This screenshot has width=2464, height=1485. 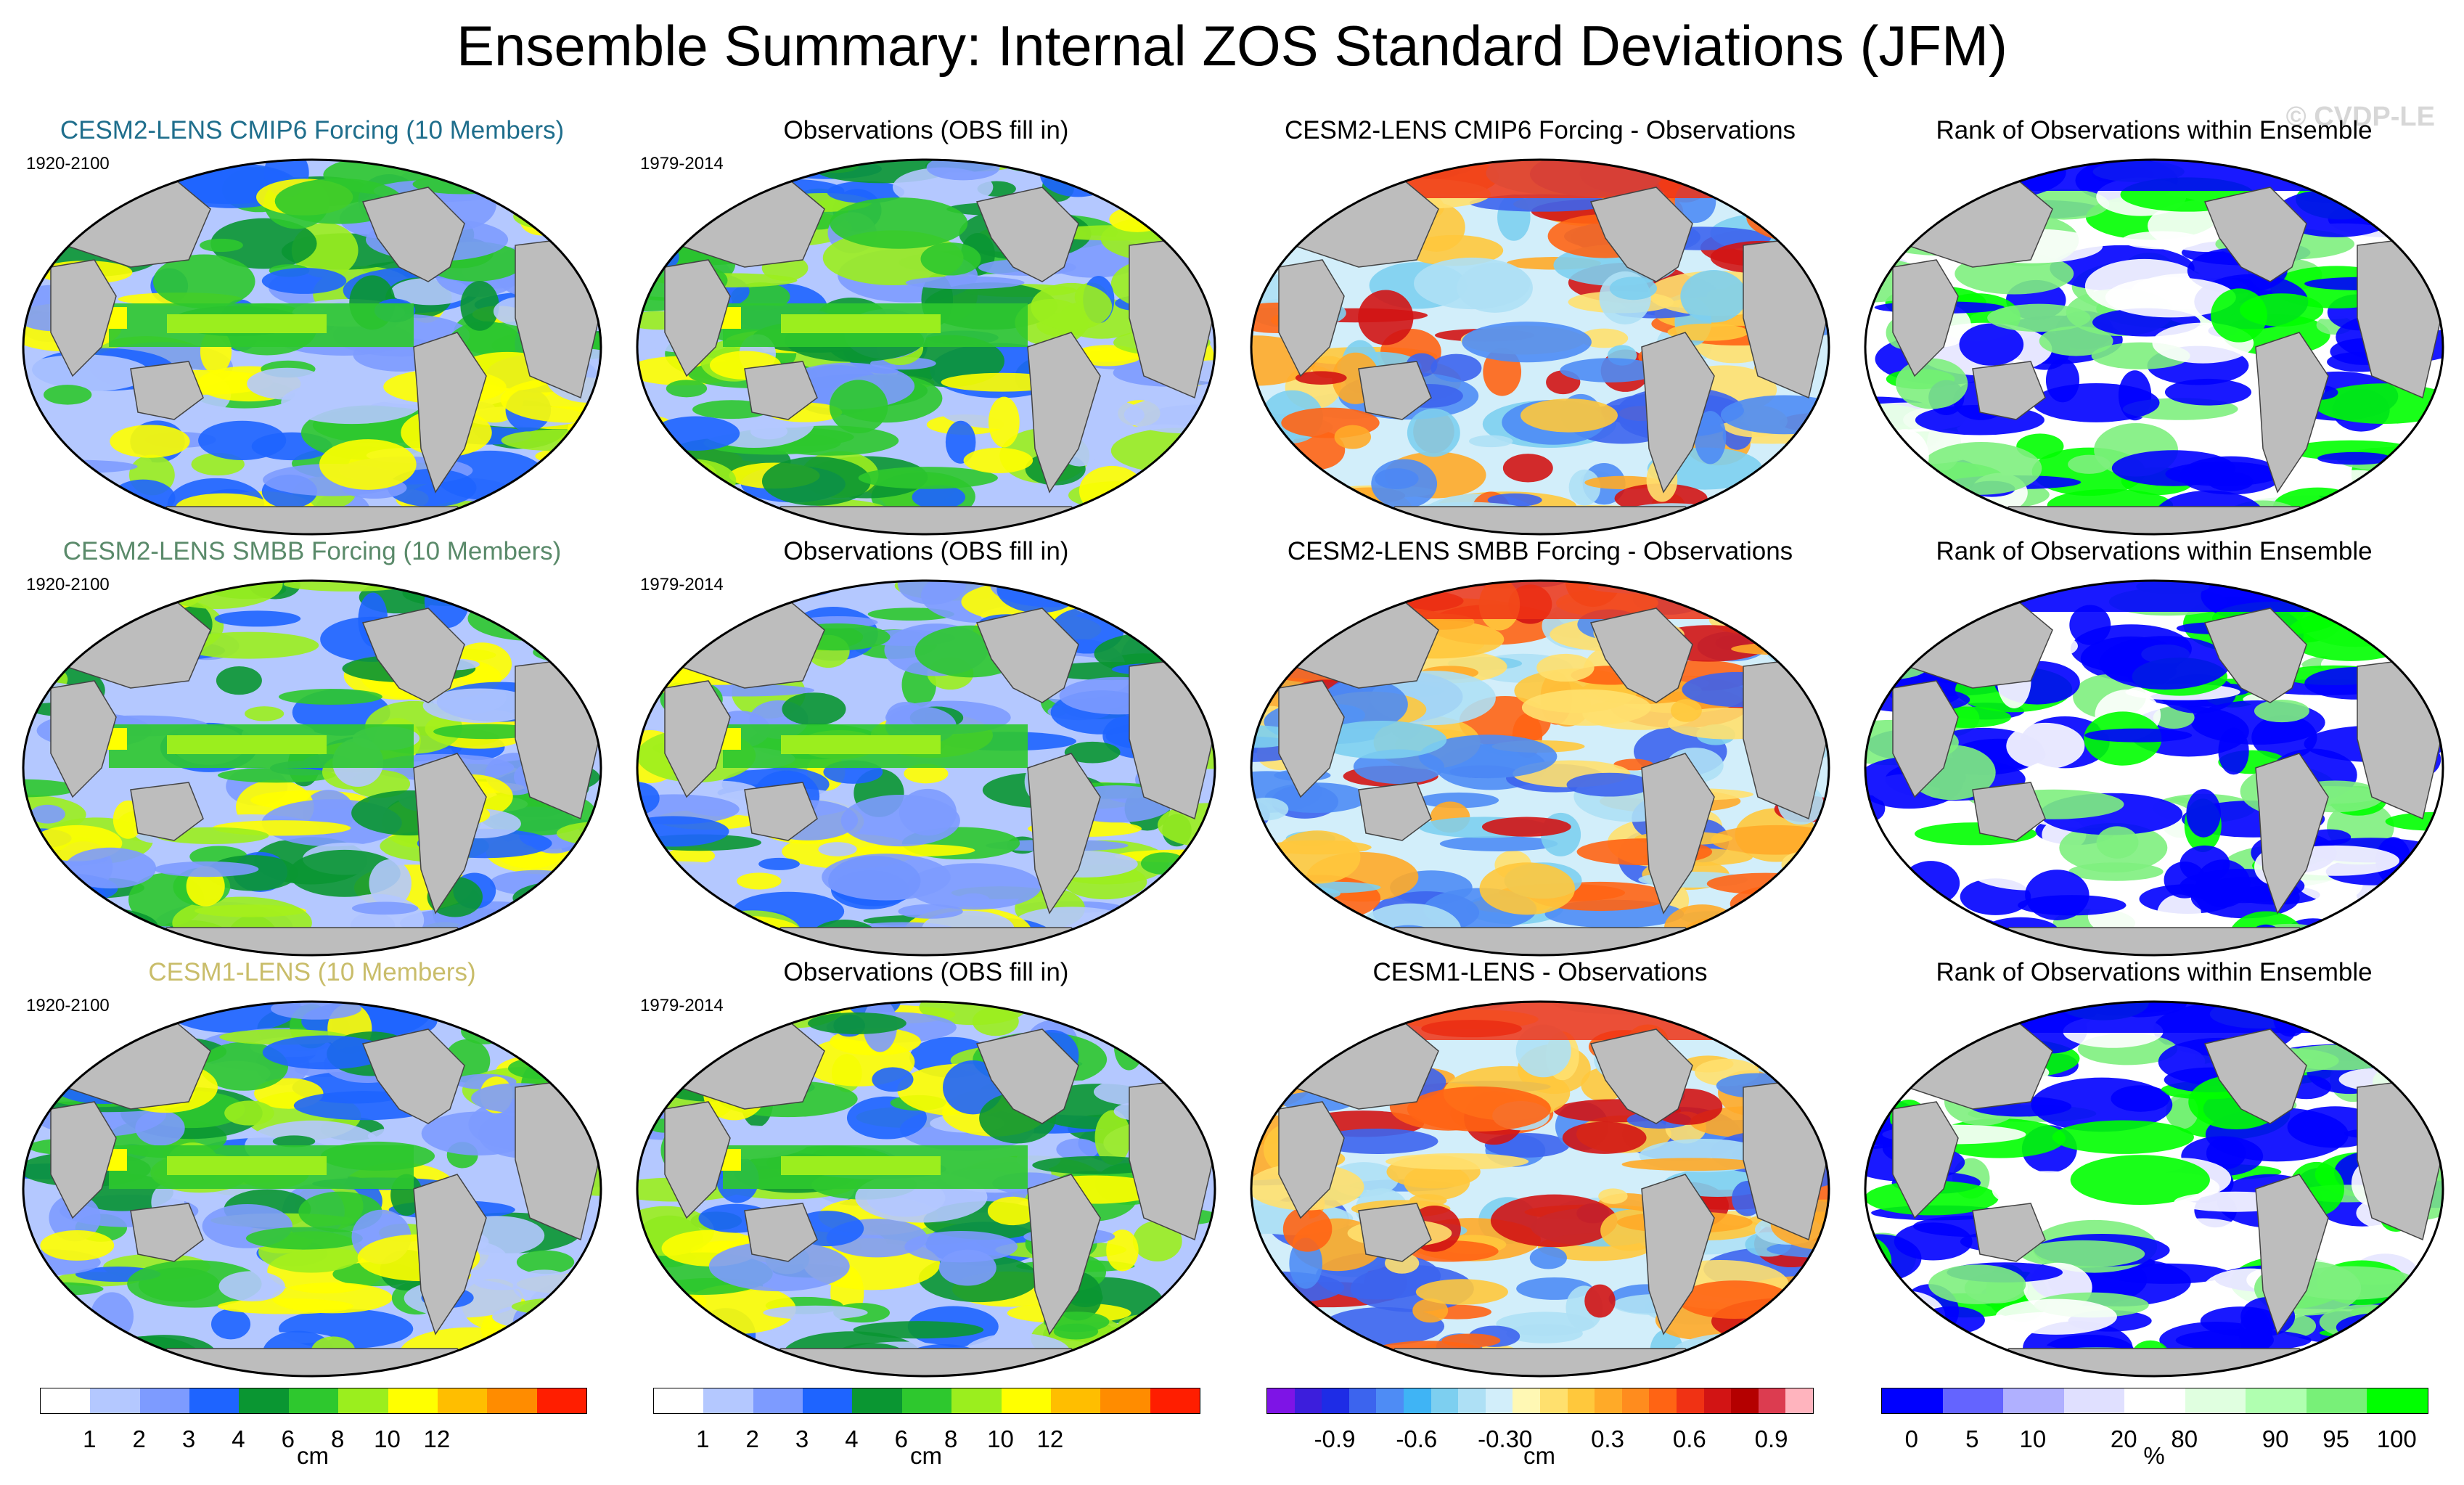 I want to click on panel-title: CESM2-LENS SMBB Forcing - Observations, so click(x=1540, y=551).